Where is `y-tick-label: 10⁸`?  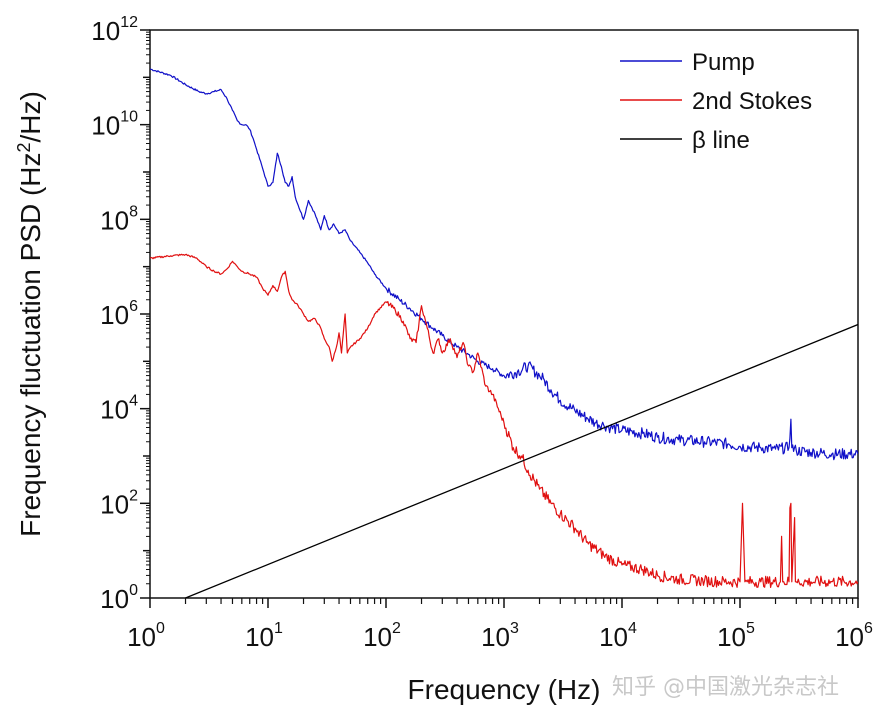 y-tick-label: 10⁸ is located at coordinates (119, 219).